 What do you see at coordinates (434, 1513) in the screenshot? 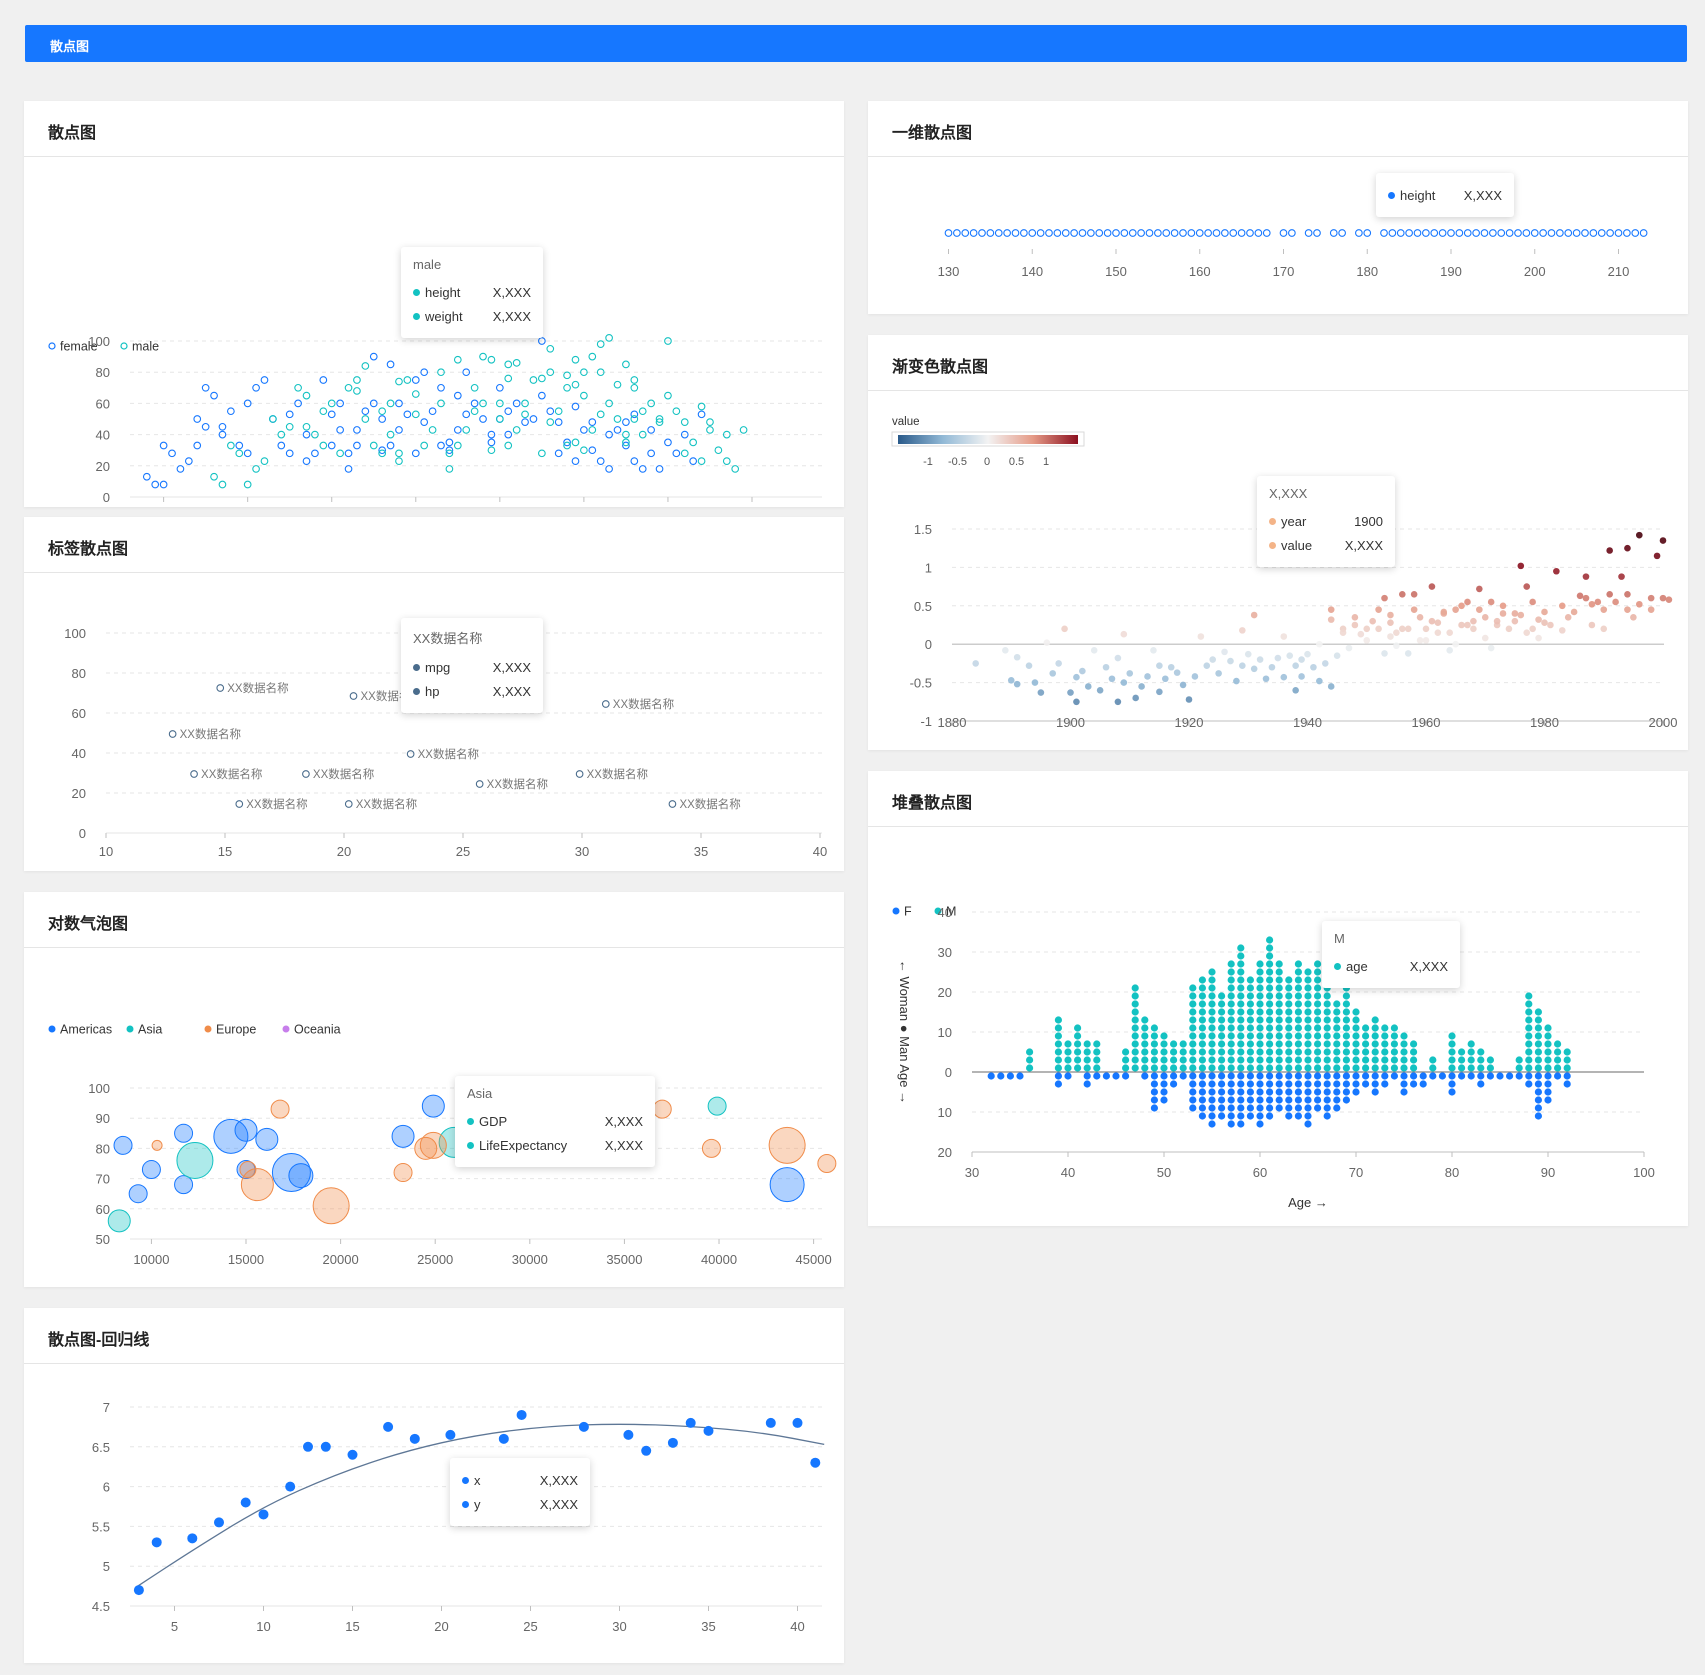
I see `regression-chart: 4.5 5 5.5 6 6.5 7 5 10 15 20 25 30 35 40` at bounding box center [434, 1513].